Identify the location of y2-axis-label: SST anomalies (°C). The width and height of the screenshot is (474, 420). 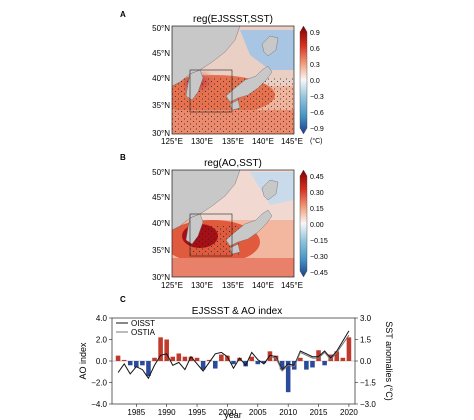
(389, 360).